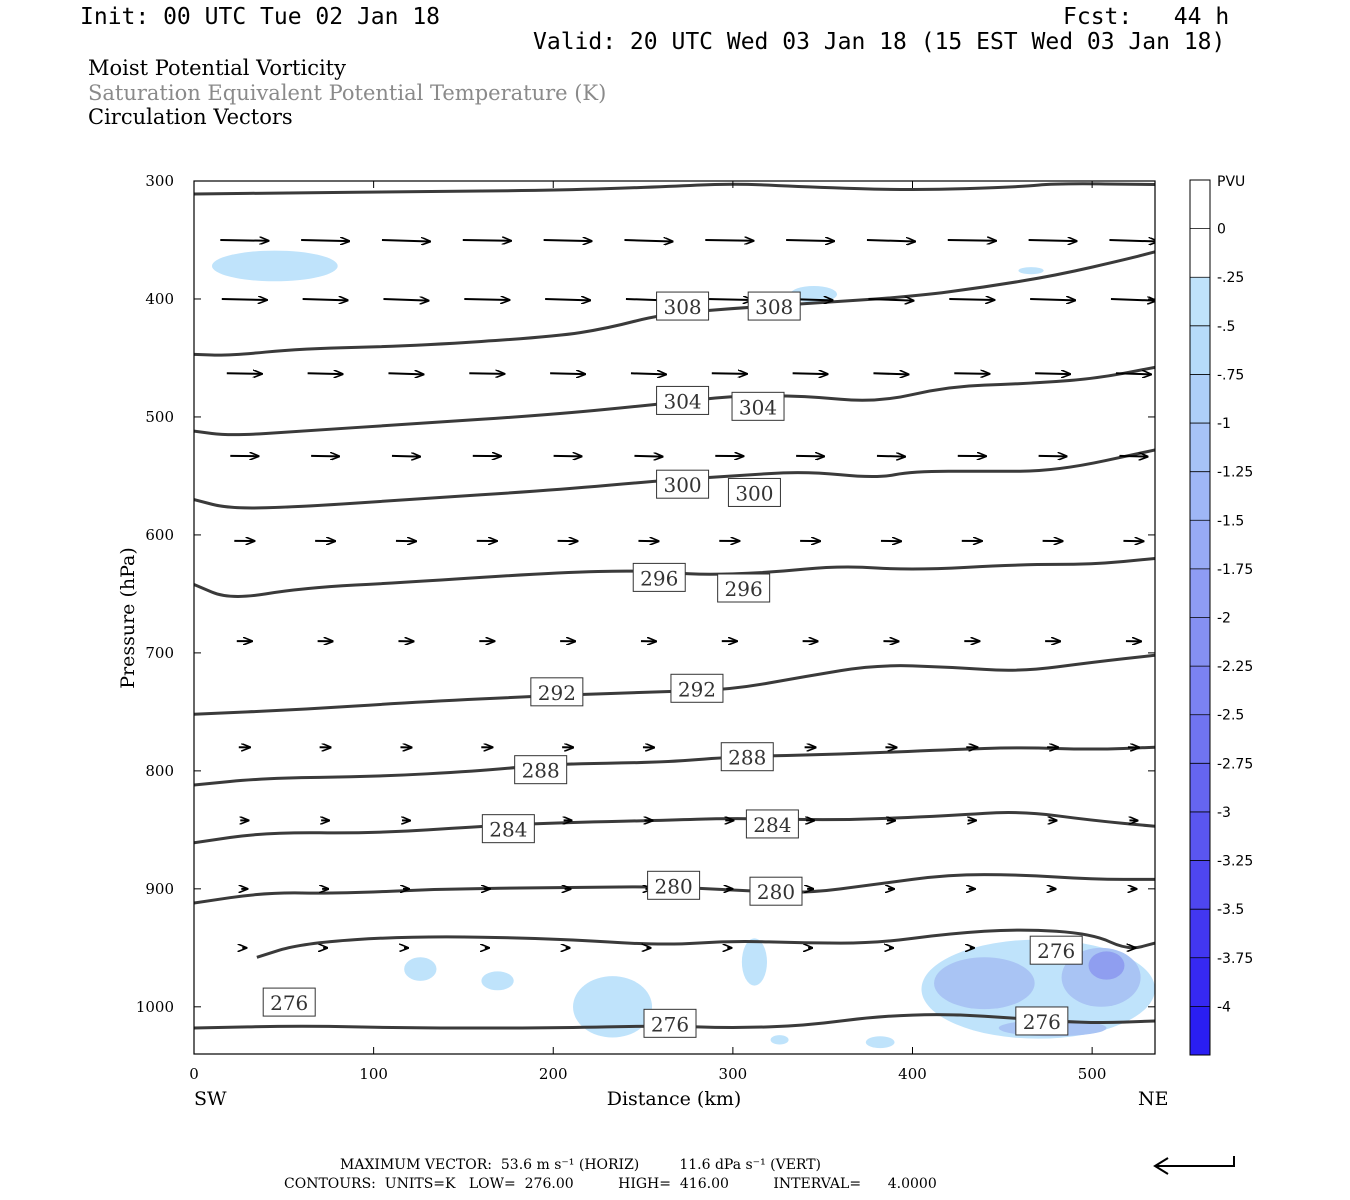  I want to click on colorbar-label: -4, so click(1224, 1007).